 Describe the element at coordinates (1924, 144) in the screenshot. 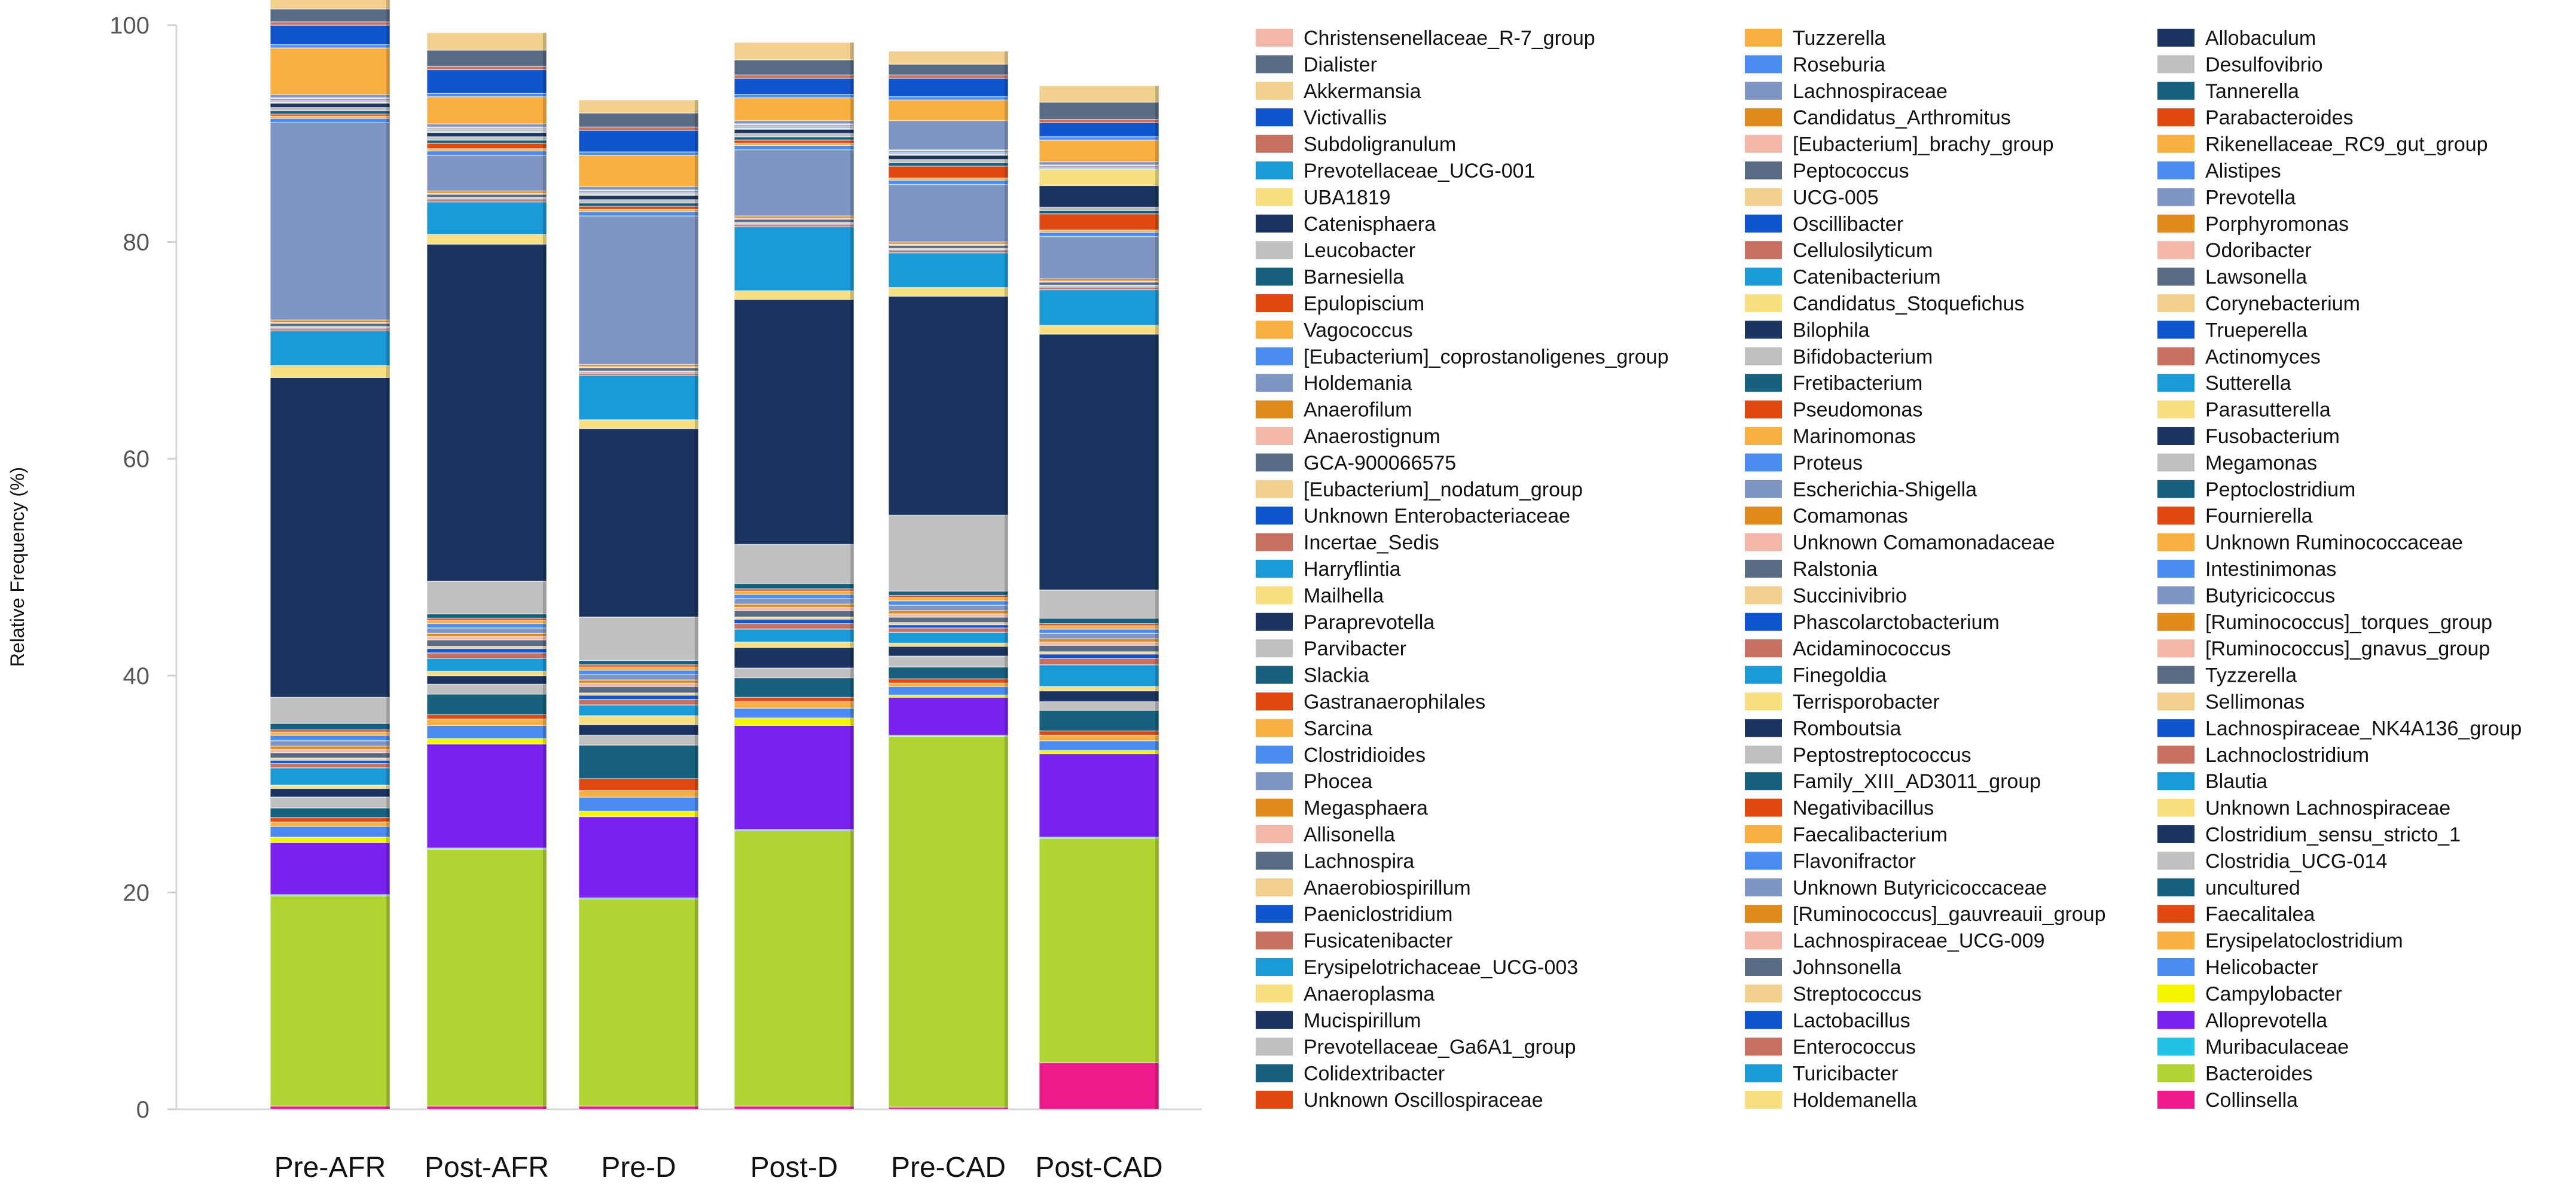

I see `legend-label: [Eubacterium]_brachy_group` at that location.